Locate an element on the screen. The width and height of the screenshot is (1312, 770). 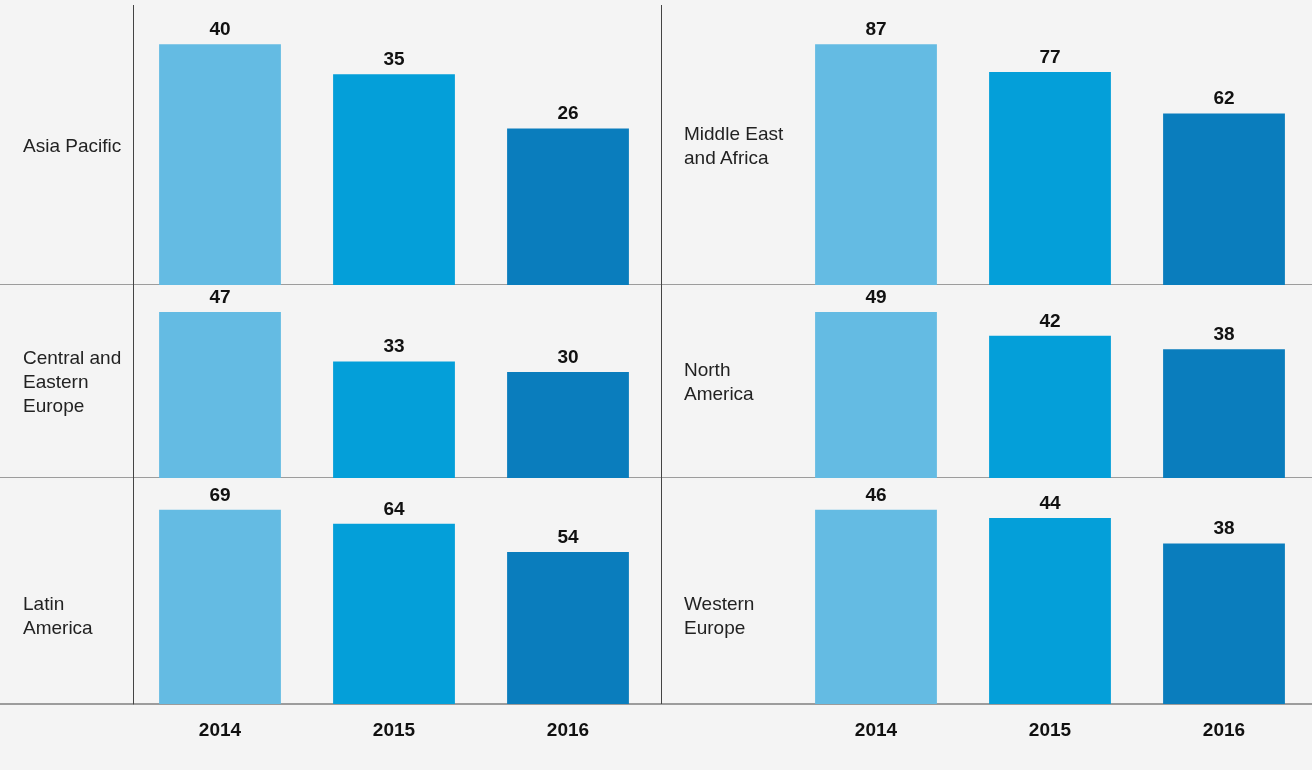
text: Western Europe is located at coordinates (722, 615).